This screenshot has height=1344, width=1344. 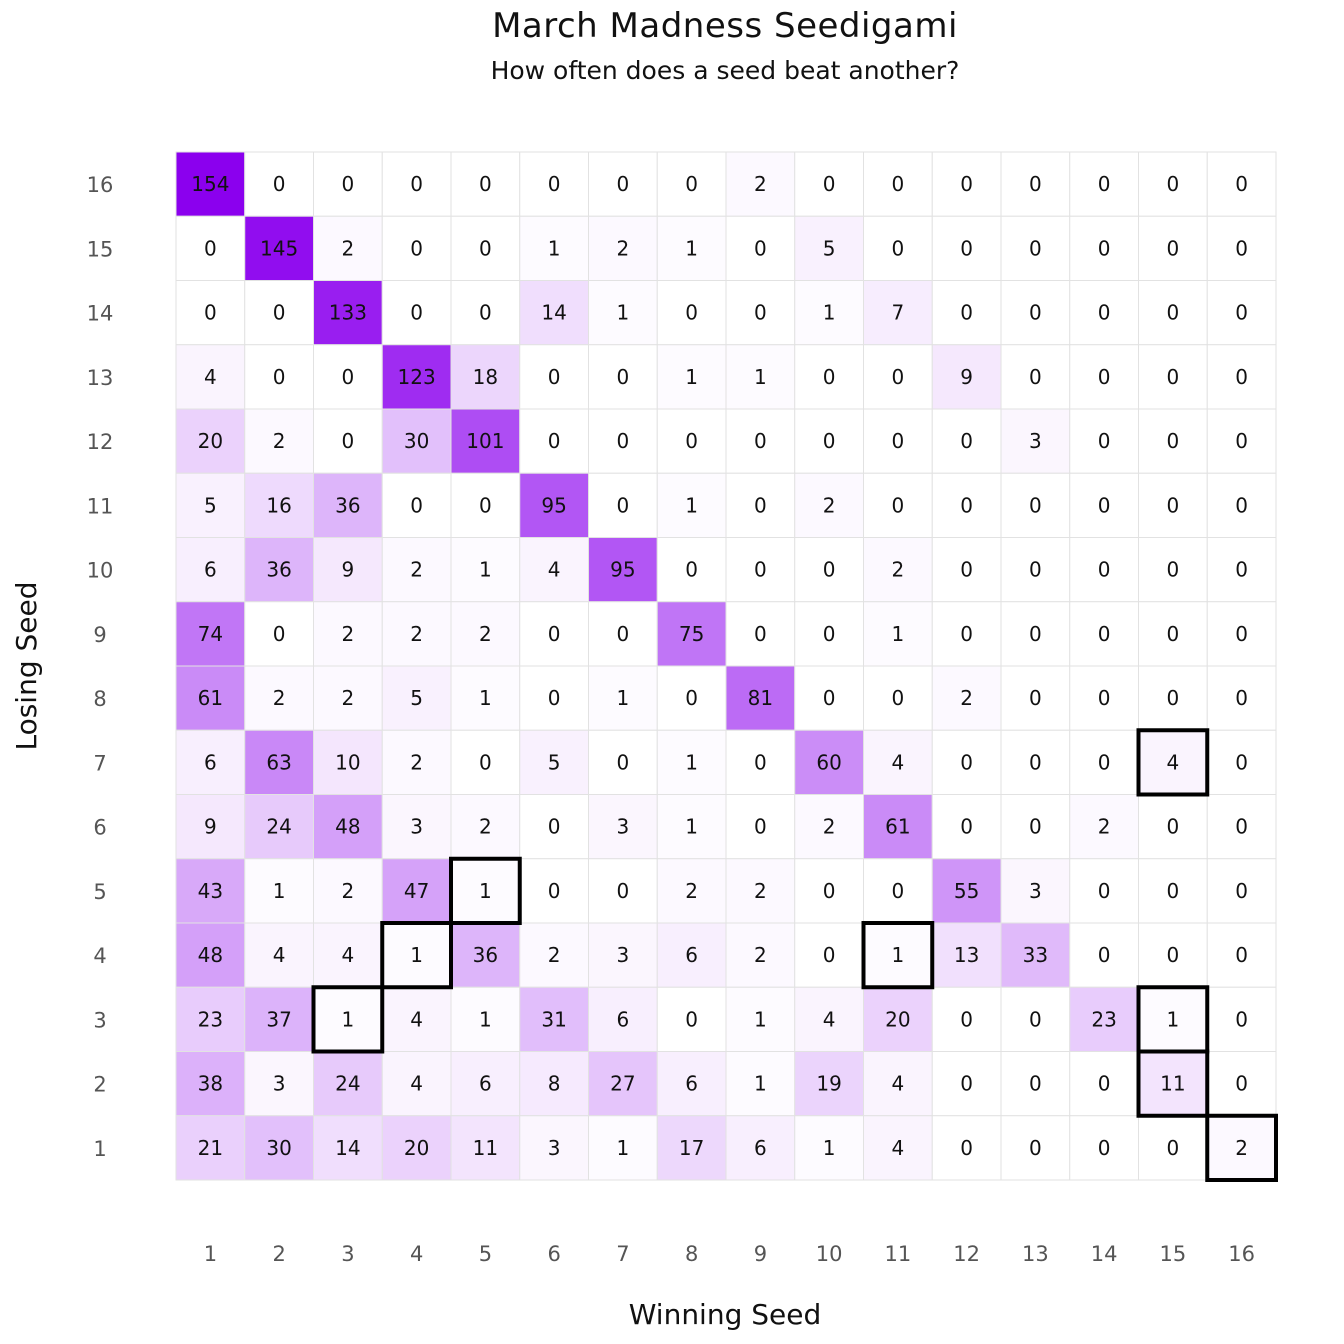 I want to click on cell-value-label: 33, so click(x=1035, y=955).